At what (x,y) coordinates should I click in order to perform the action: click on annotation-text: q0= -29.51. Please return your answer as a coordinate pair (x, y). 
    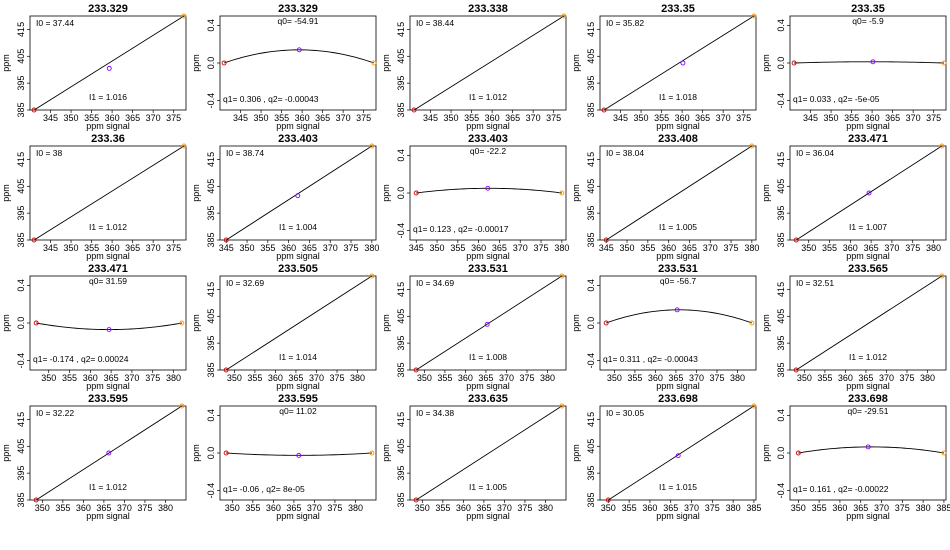
    Looking at the image, I should click on (868, 411).